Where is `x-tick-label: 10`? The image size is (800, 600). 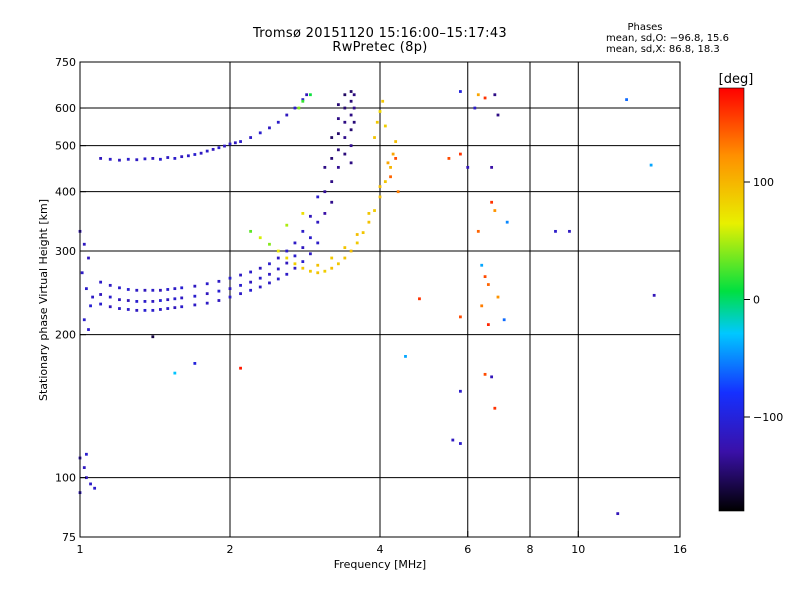
x-tick-label: 10 is located at coordinates (578, 549).